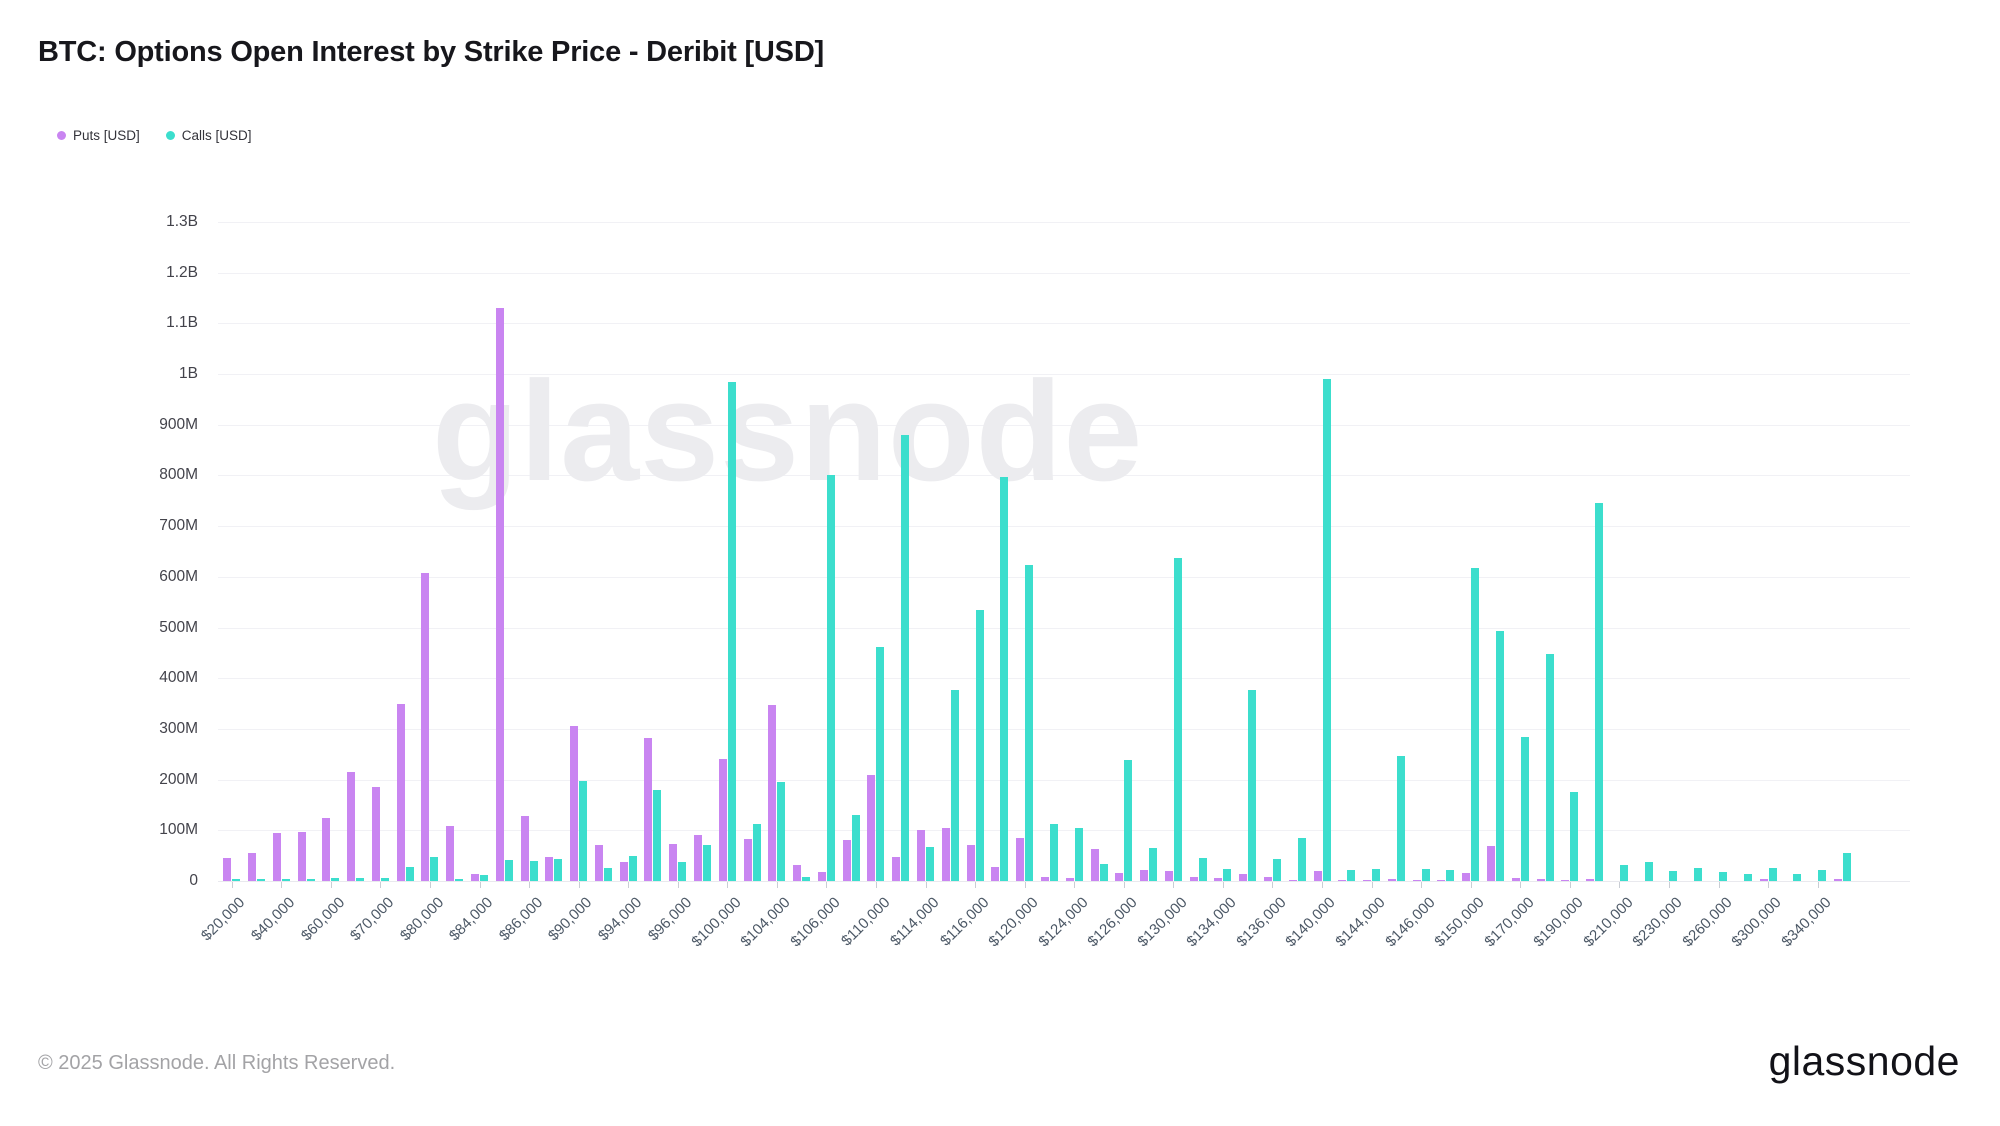  What do you see at coordinates (227, 869) in the screenshot?
I see `put-bar-$20,000` at bounding box center [227, 869].